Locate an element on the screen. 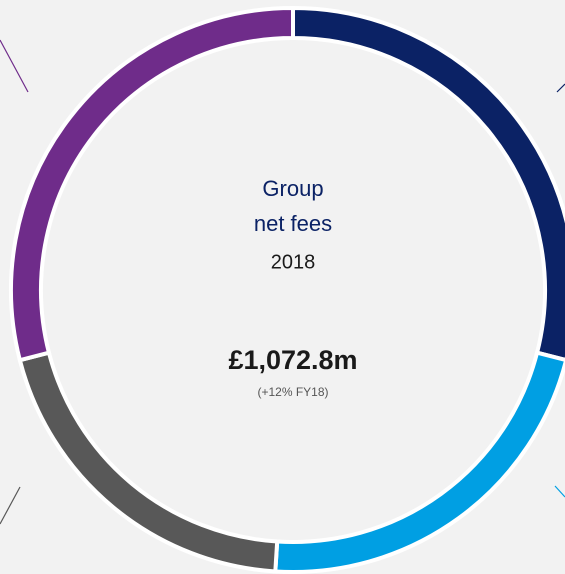 The width and height of the screenshot is (565, 574). change-label: (+12% FY18) is located at coordinates (292, 392).